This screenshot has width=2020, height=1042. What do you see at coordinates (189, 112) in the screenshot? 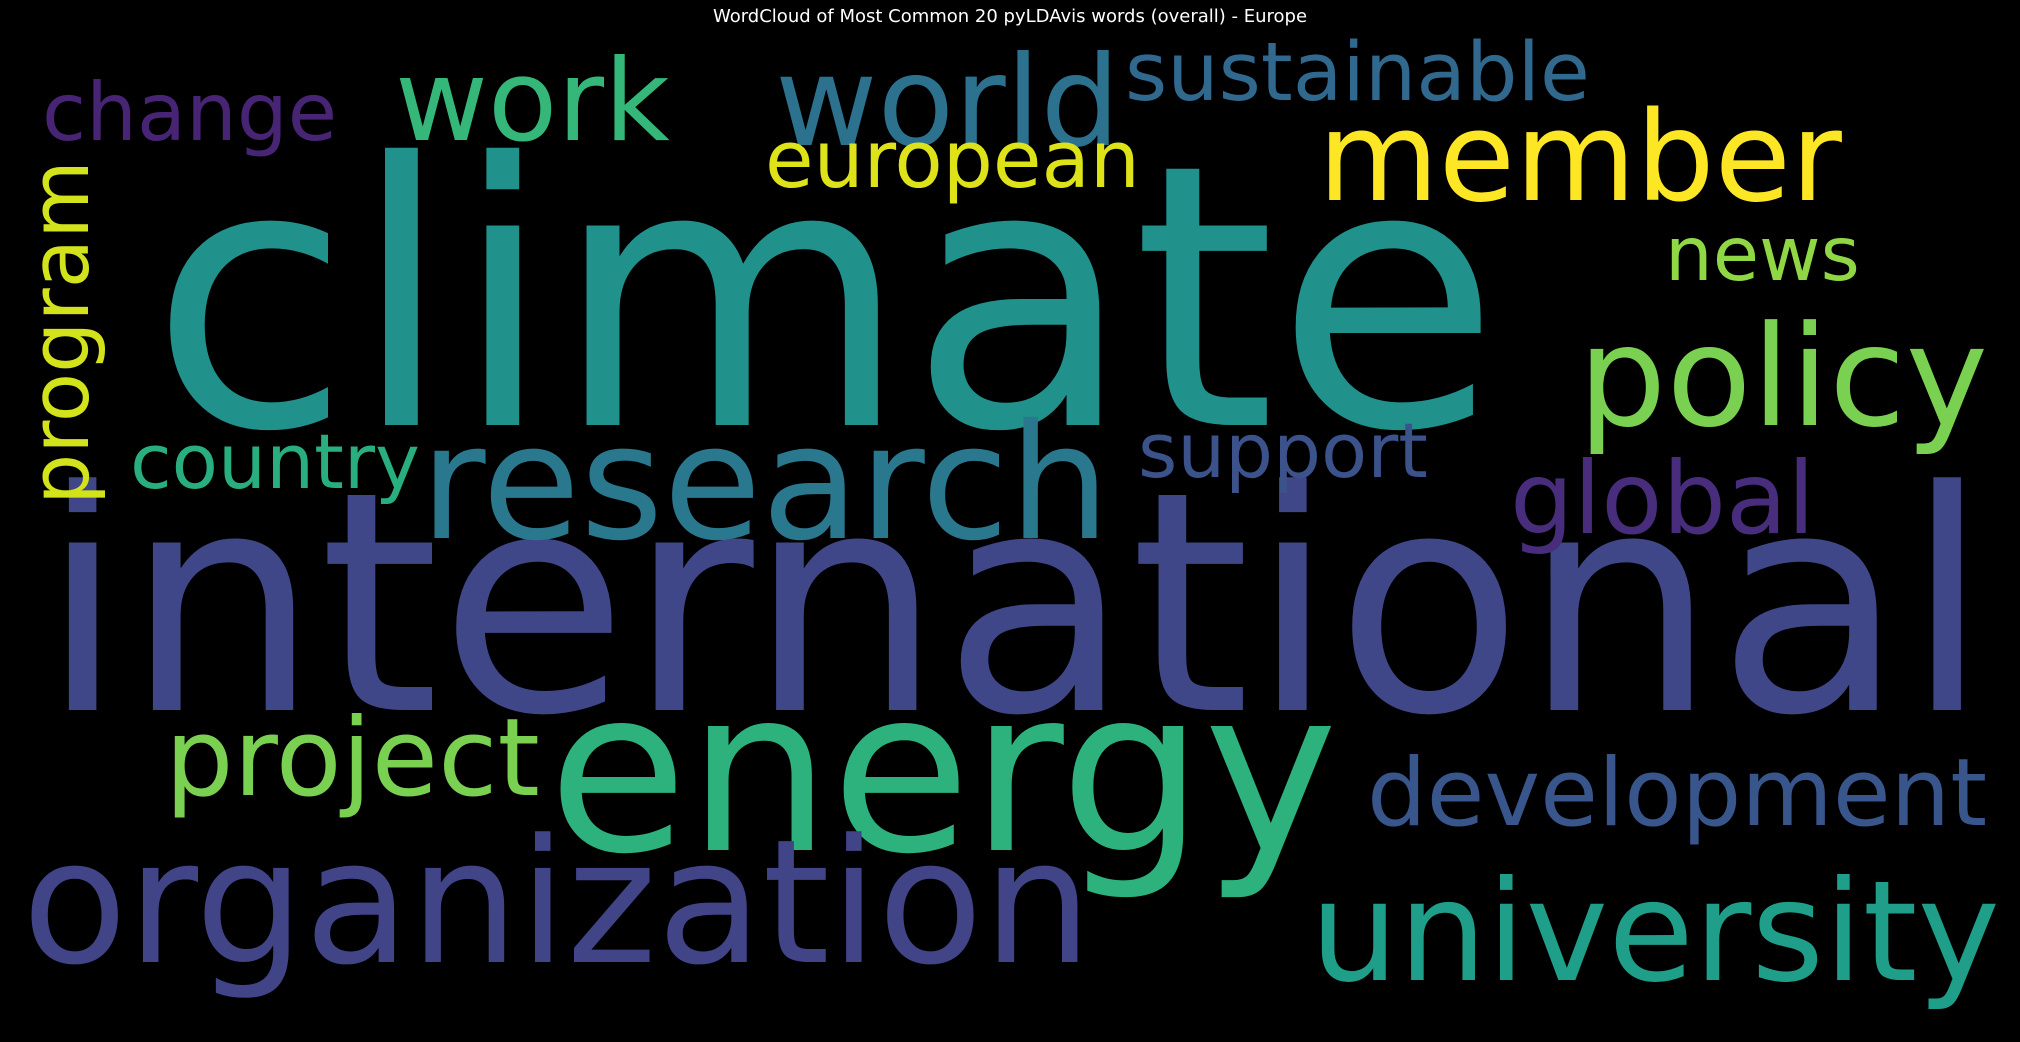
I see `word-change: change` at bounding box center [189, 112].